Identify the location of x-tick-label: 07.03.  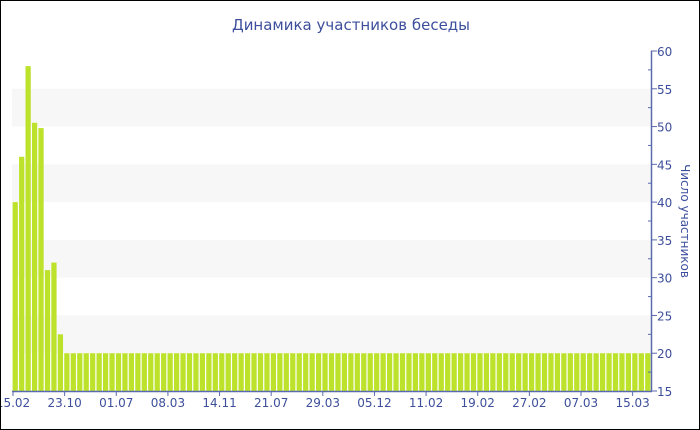
(581, 403).